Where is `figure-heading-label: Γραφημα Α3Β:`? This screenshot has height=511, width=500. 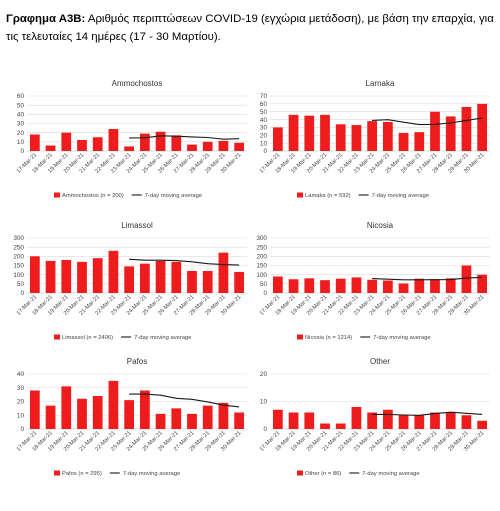 figure-heading-label: Γραφημα Α3Β: is located at coordinates (46, 19).